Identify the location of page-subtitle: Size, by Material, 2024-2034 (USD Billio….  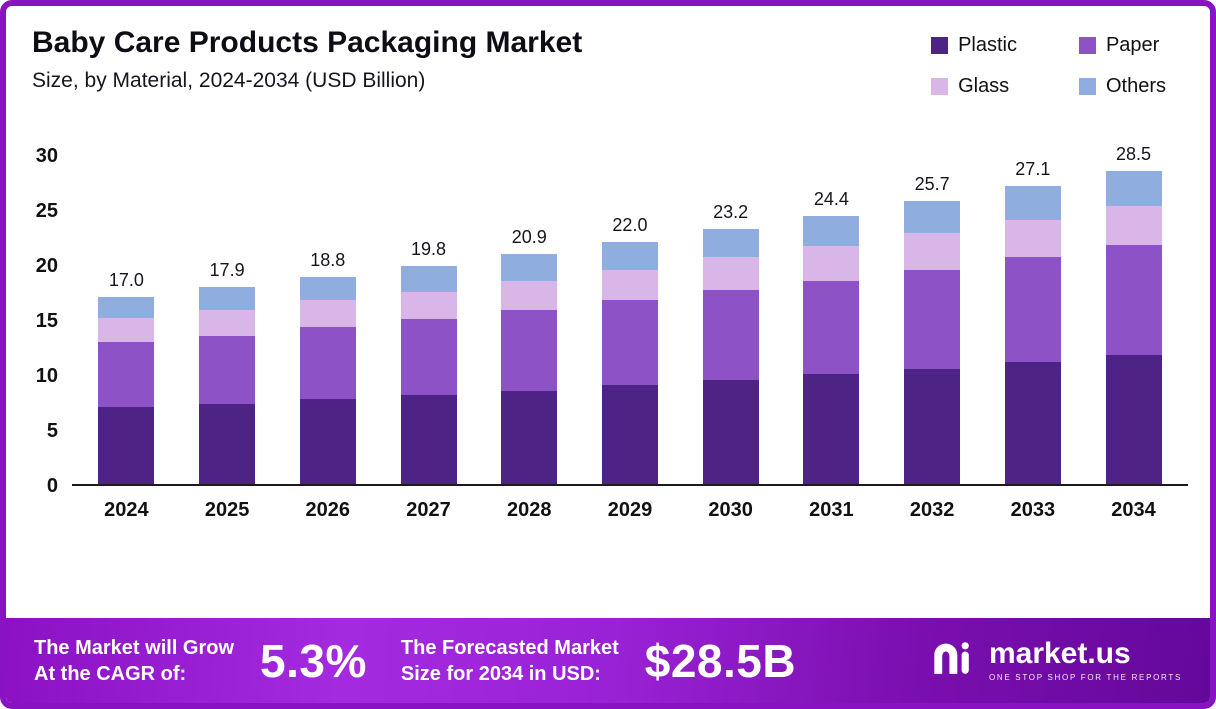
(229, 80).